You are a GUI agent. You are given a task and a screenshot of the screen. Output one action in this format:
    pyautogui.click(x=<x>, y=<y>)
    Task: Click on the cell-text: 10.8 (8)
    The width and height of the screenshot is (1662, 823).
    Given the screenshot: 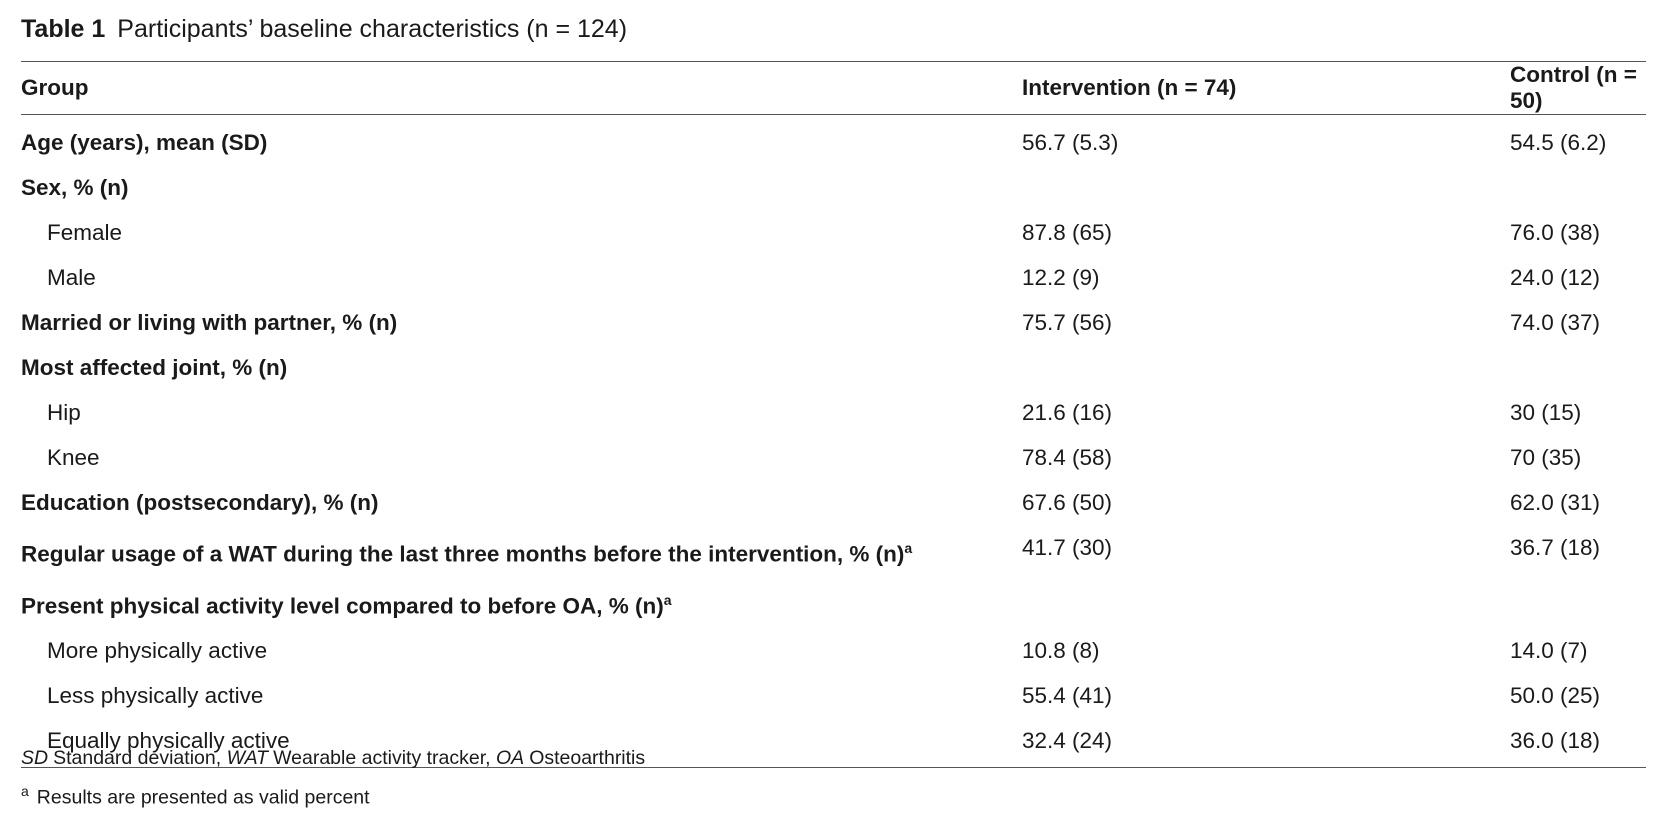 What is the action you would take?
    pyautogui.click(x=1061, y=650)
    